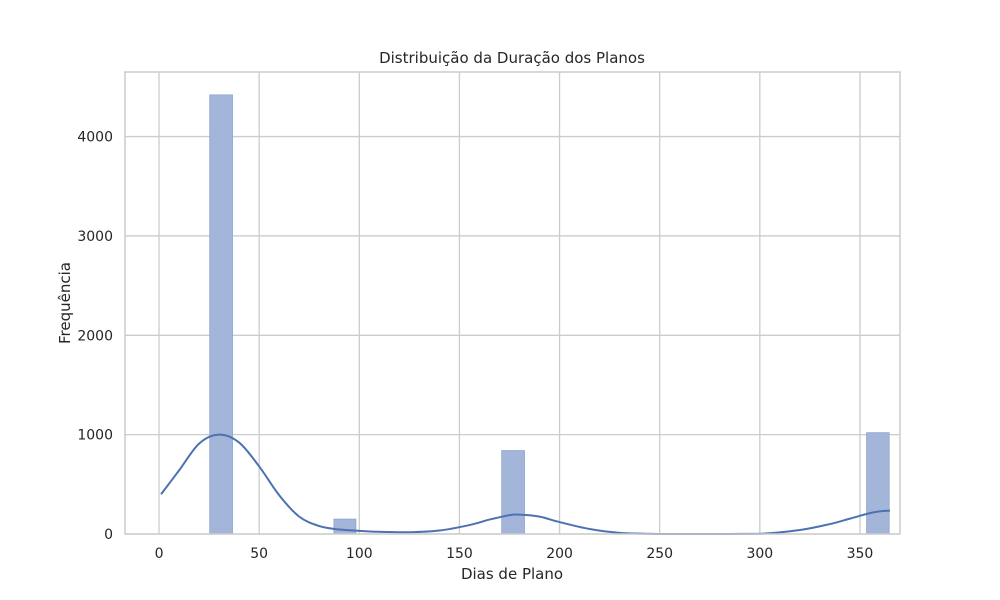 The height and width of the screenshot is (600, 1000). I want to click on x-tick-label: 300, so click(759, 554).